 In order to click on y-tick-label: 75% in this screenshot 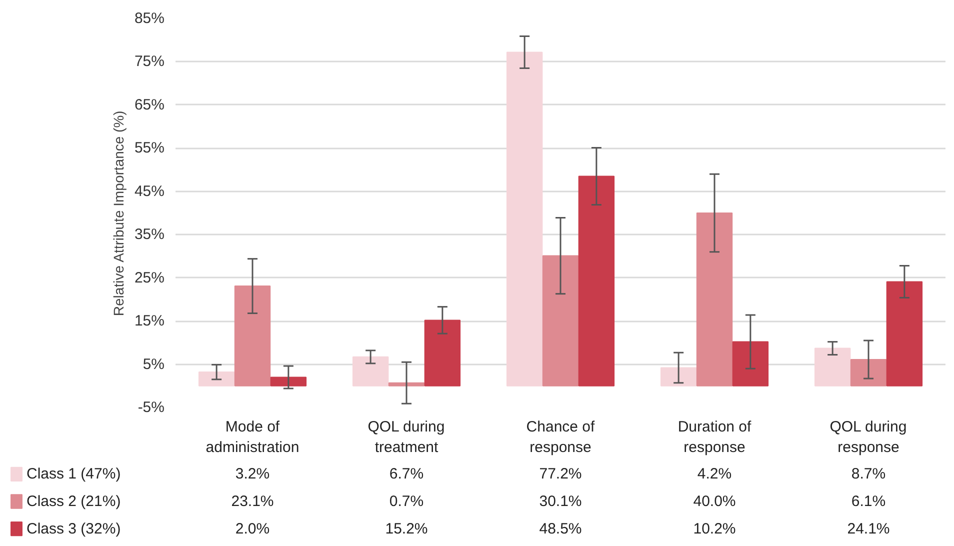, I will do `click(149, 61)`.